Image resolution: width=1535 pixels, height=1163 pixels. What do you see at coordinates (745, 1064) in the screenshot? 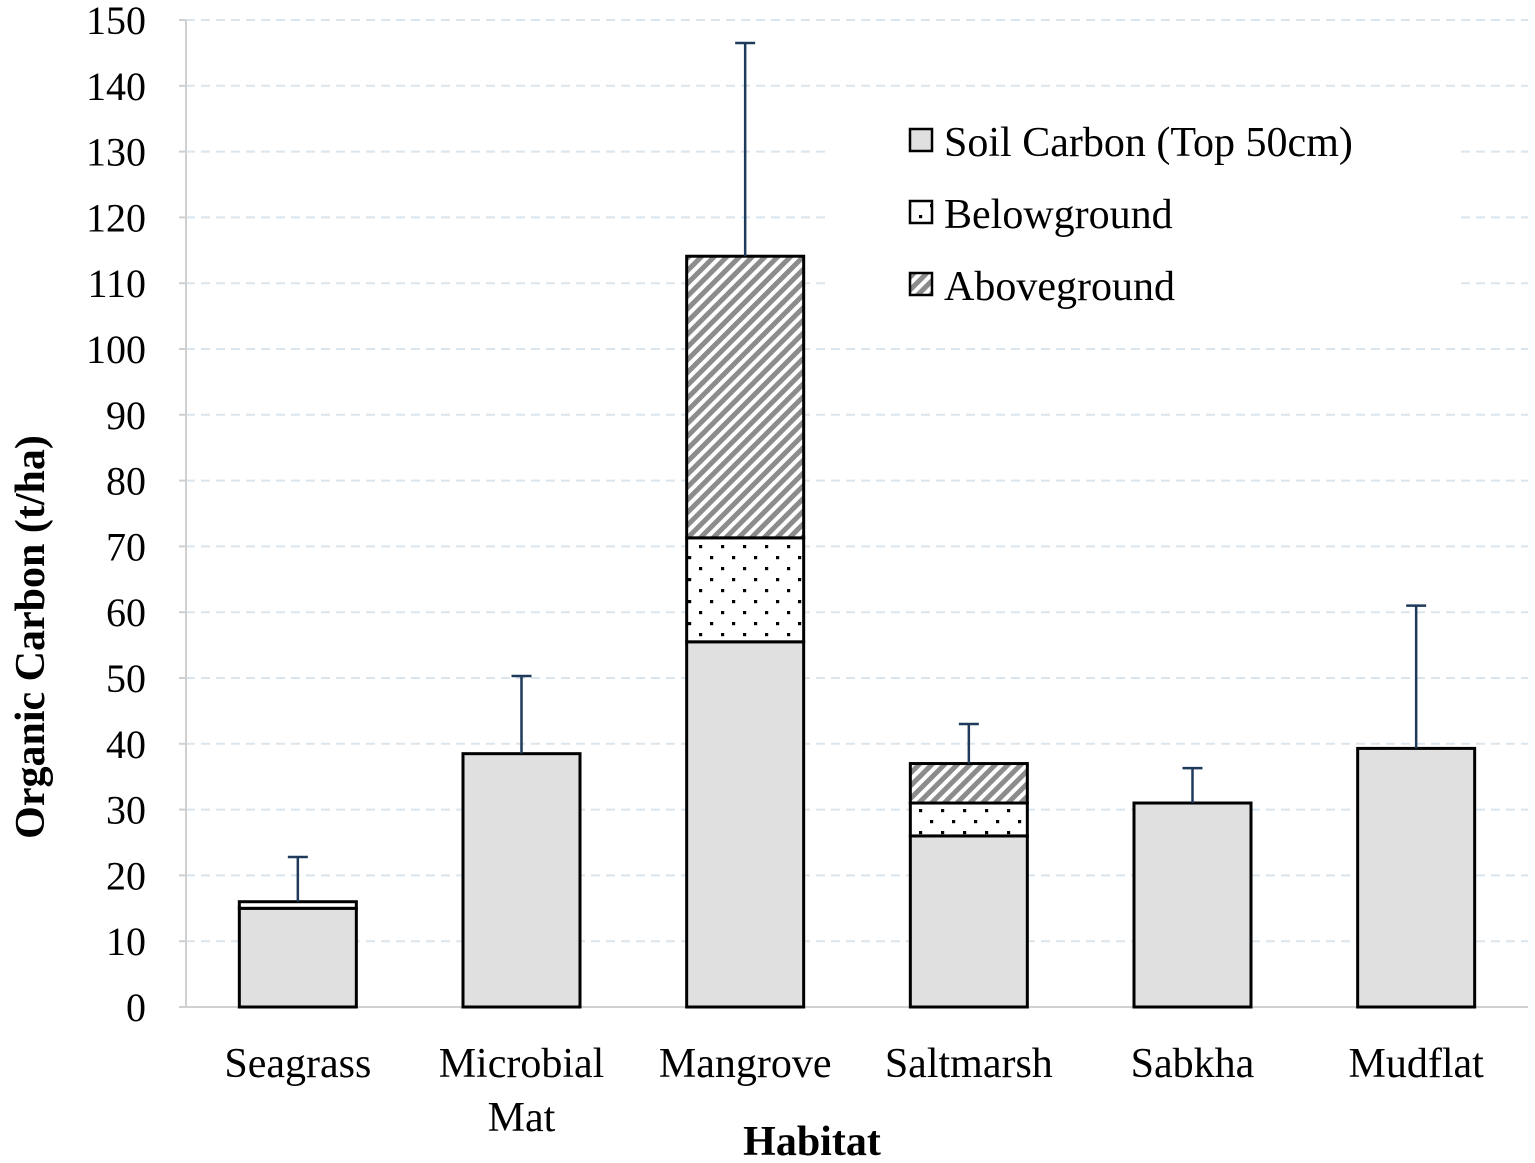
I see `x-category-label: Mangrove` at bounding box center [745, 1064].